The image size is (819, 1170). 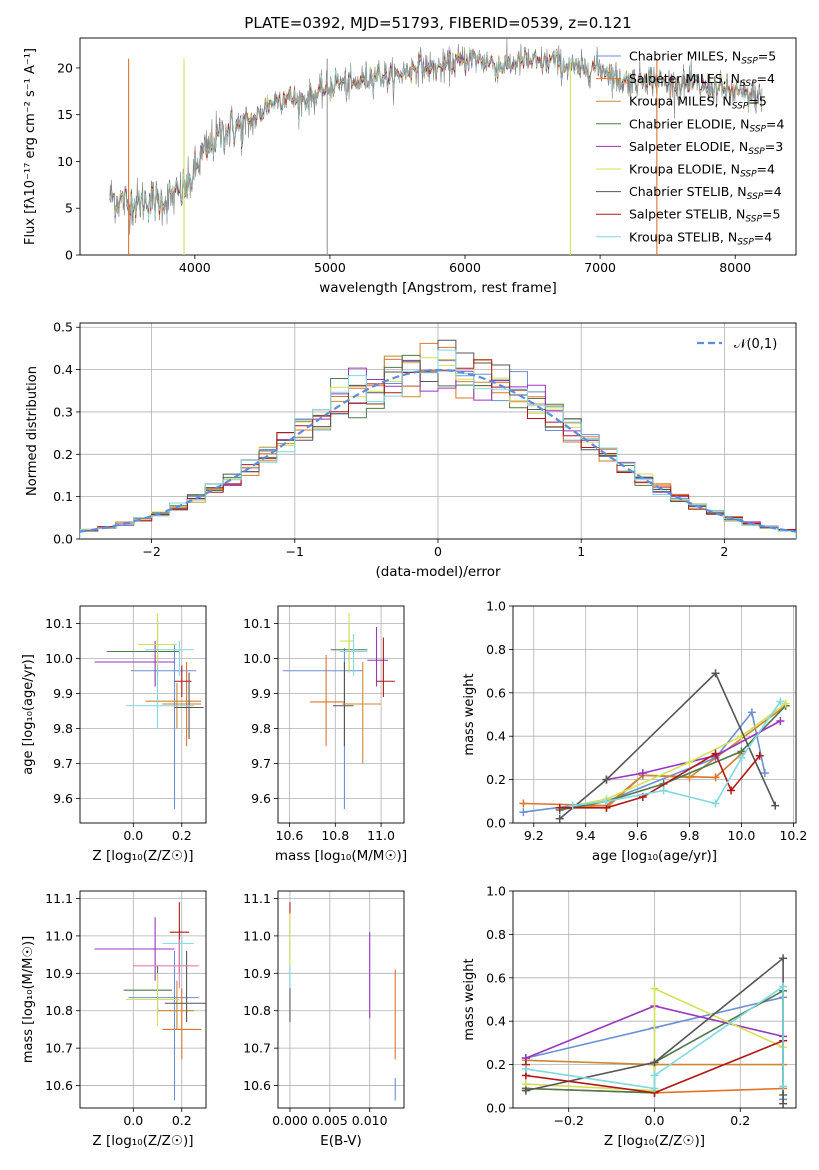 What do you see at coordinates (496, 649) in the screenshot?
I see `y-tick-label: 0.8` at bounding box center [496, 649].